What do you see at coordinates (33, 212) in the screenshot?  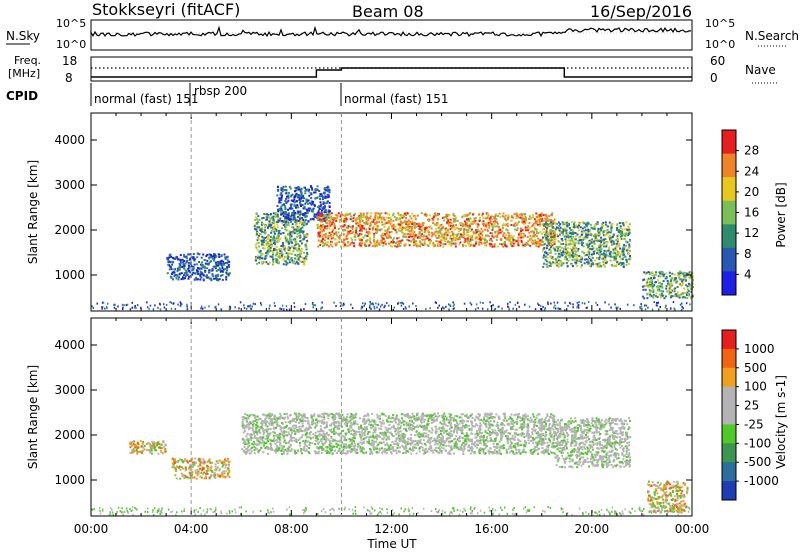 I see `power-y-label: Slant Range [km]` at bounding box center [33, 212].